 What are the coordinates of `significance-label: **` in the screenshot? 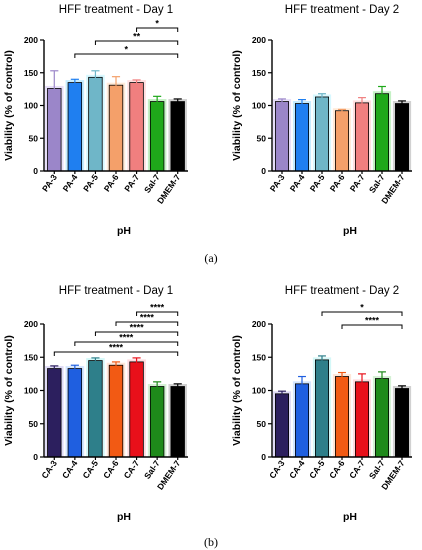 It's located at (137, 37).